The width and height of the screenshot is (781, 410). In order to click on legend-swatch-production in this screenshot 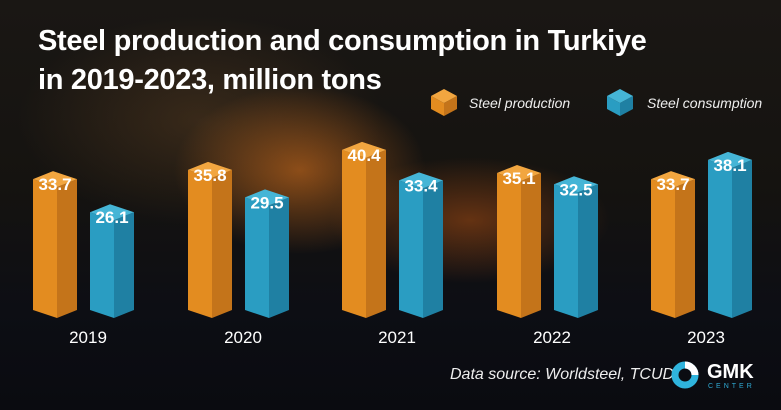, I will do `click(444, 102)`.